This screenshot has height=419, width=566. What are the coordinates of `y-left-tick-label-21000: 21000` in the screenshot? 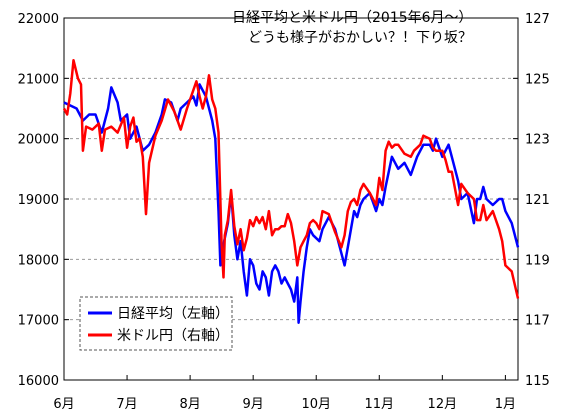 It's located at (38, 79).